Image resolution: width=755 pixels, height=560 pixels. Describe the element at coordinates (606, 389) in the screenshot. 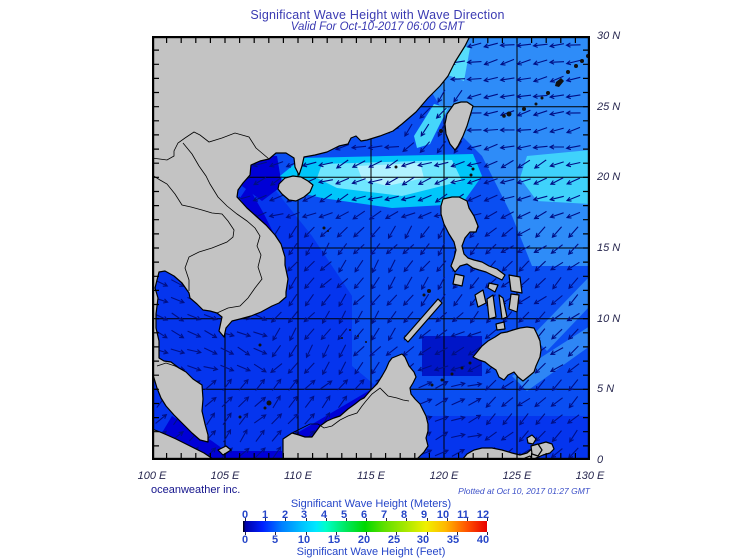

I see `lat-label-5n: 5 N` at that location.